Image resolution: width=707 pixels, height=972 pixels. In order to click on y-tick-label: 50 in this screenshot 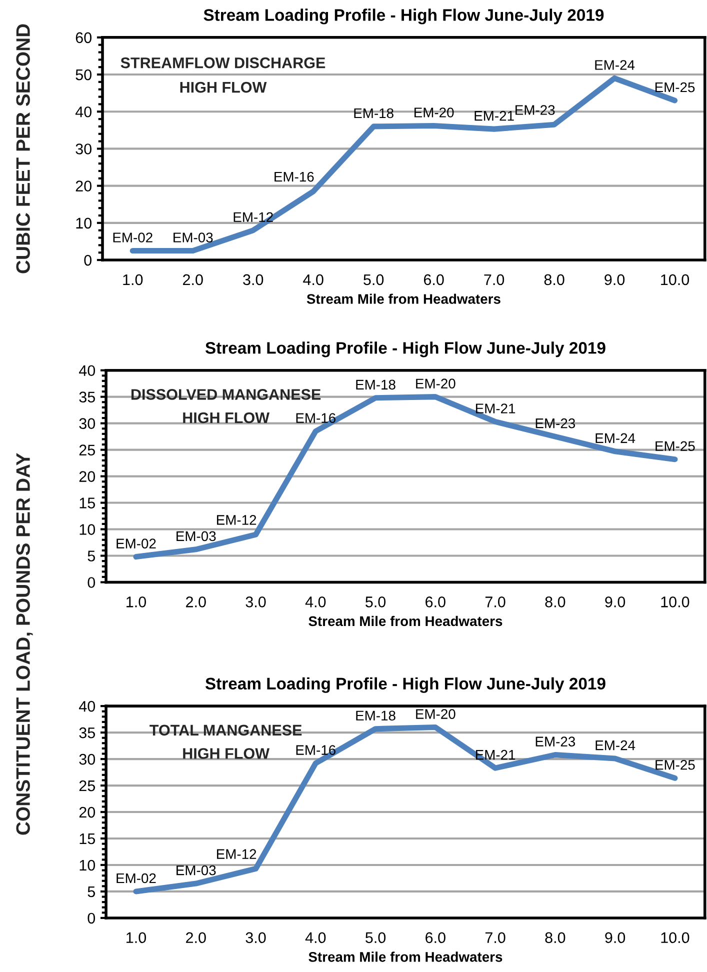, I will do `click(84, 74)`.